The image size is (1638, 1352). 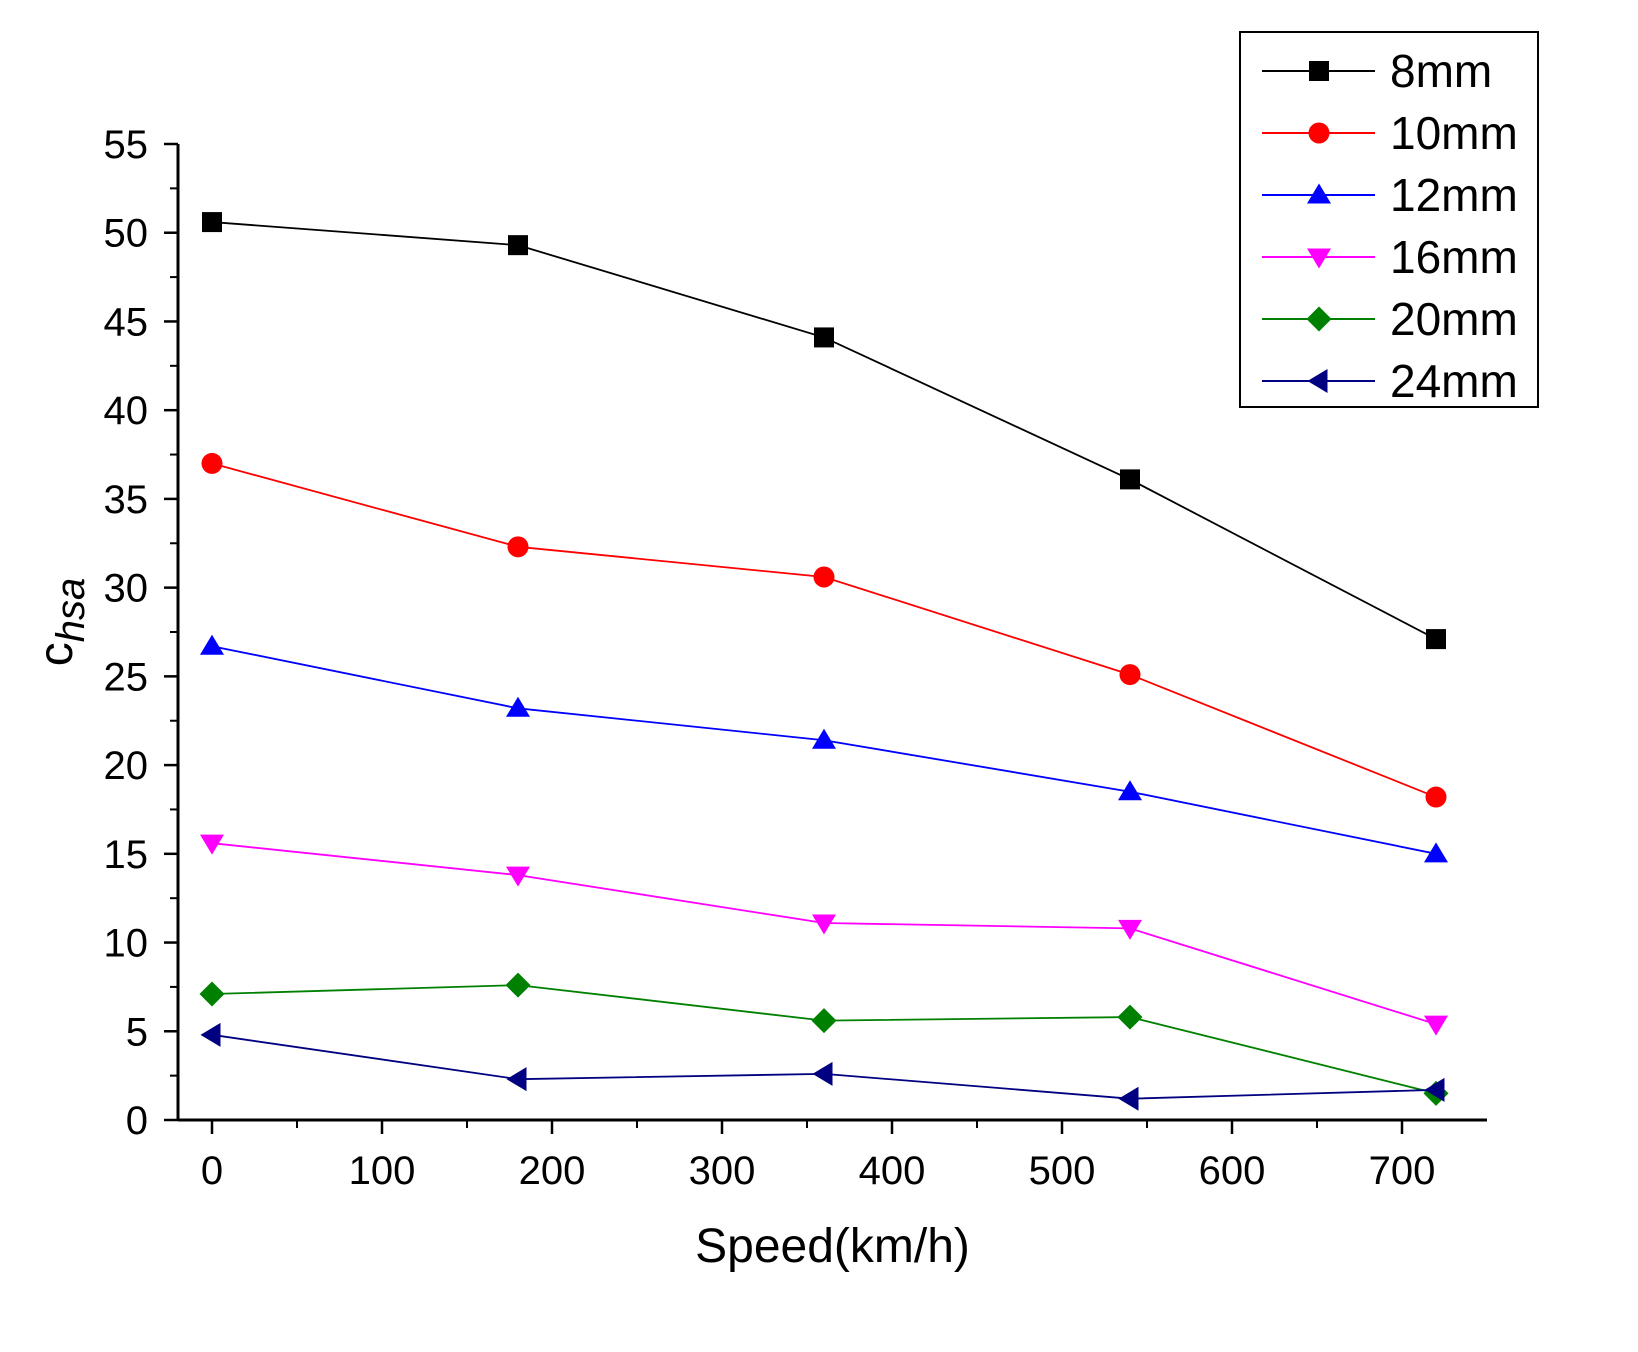 I want to click on legend-item: 20mm, so click(x=1390, y=319).